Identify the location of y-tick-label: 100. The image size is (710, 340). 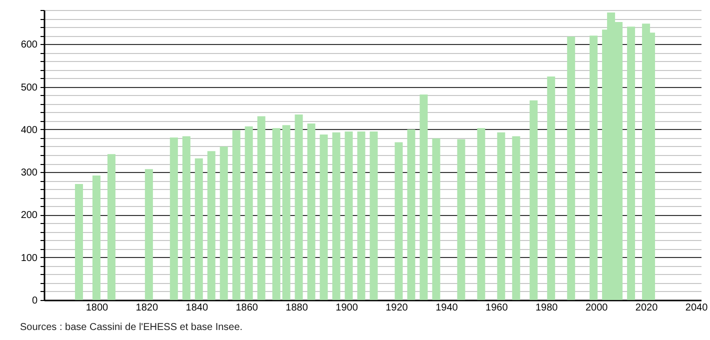
(29, 258).